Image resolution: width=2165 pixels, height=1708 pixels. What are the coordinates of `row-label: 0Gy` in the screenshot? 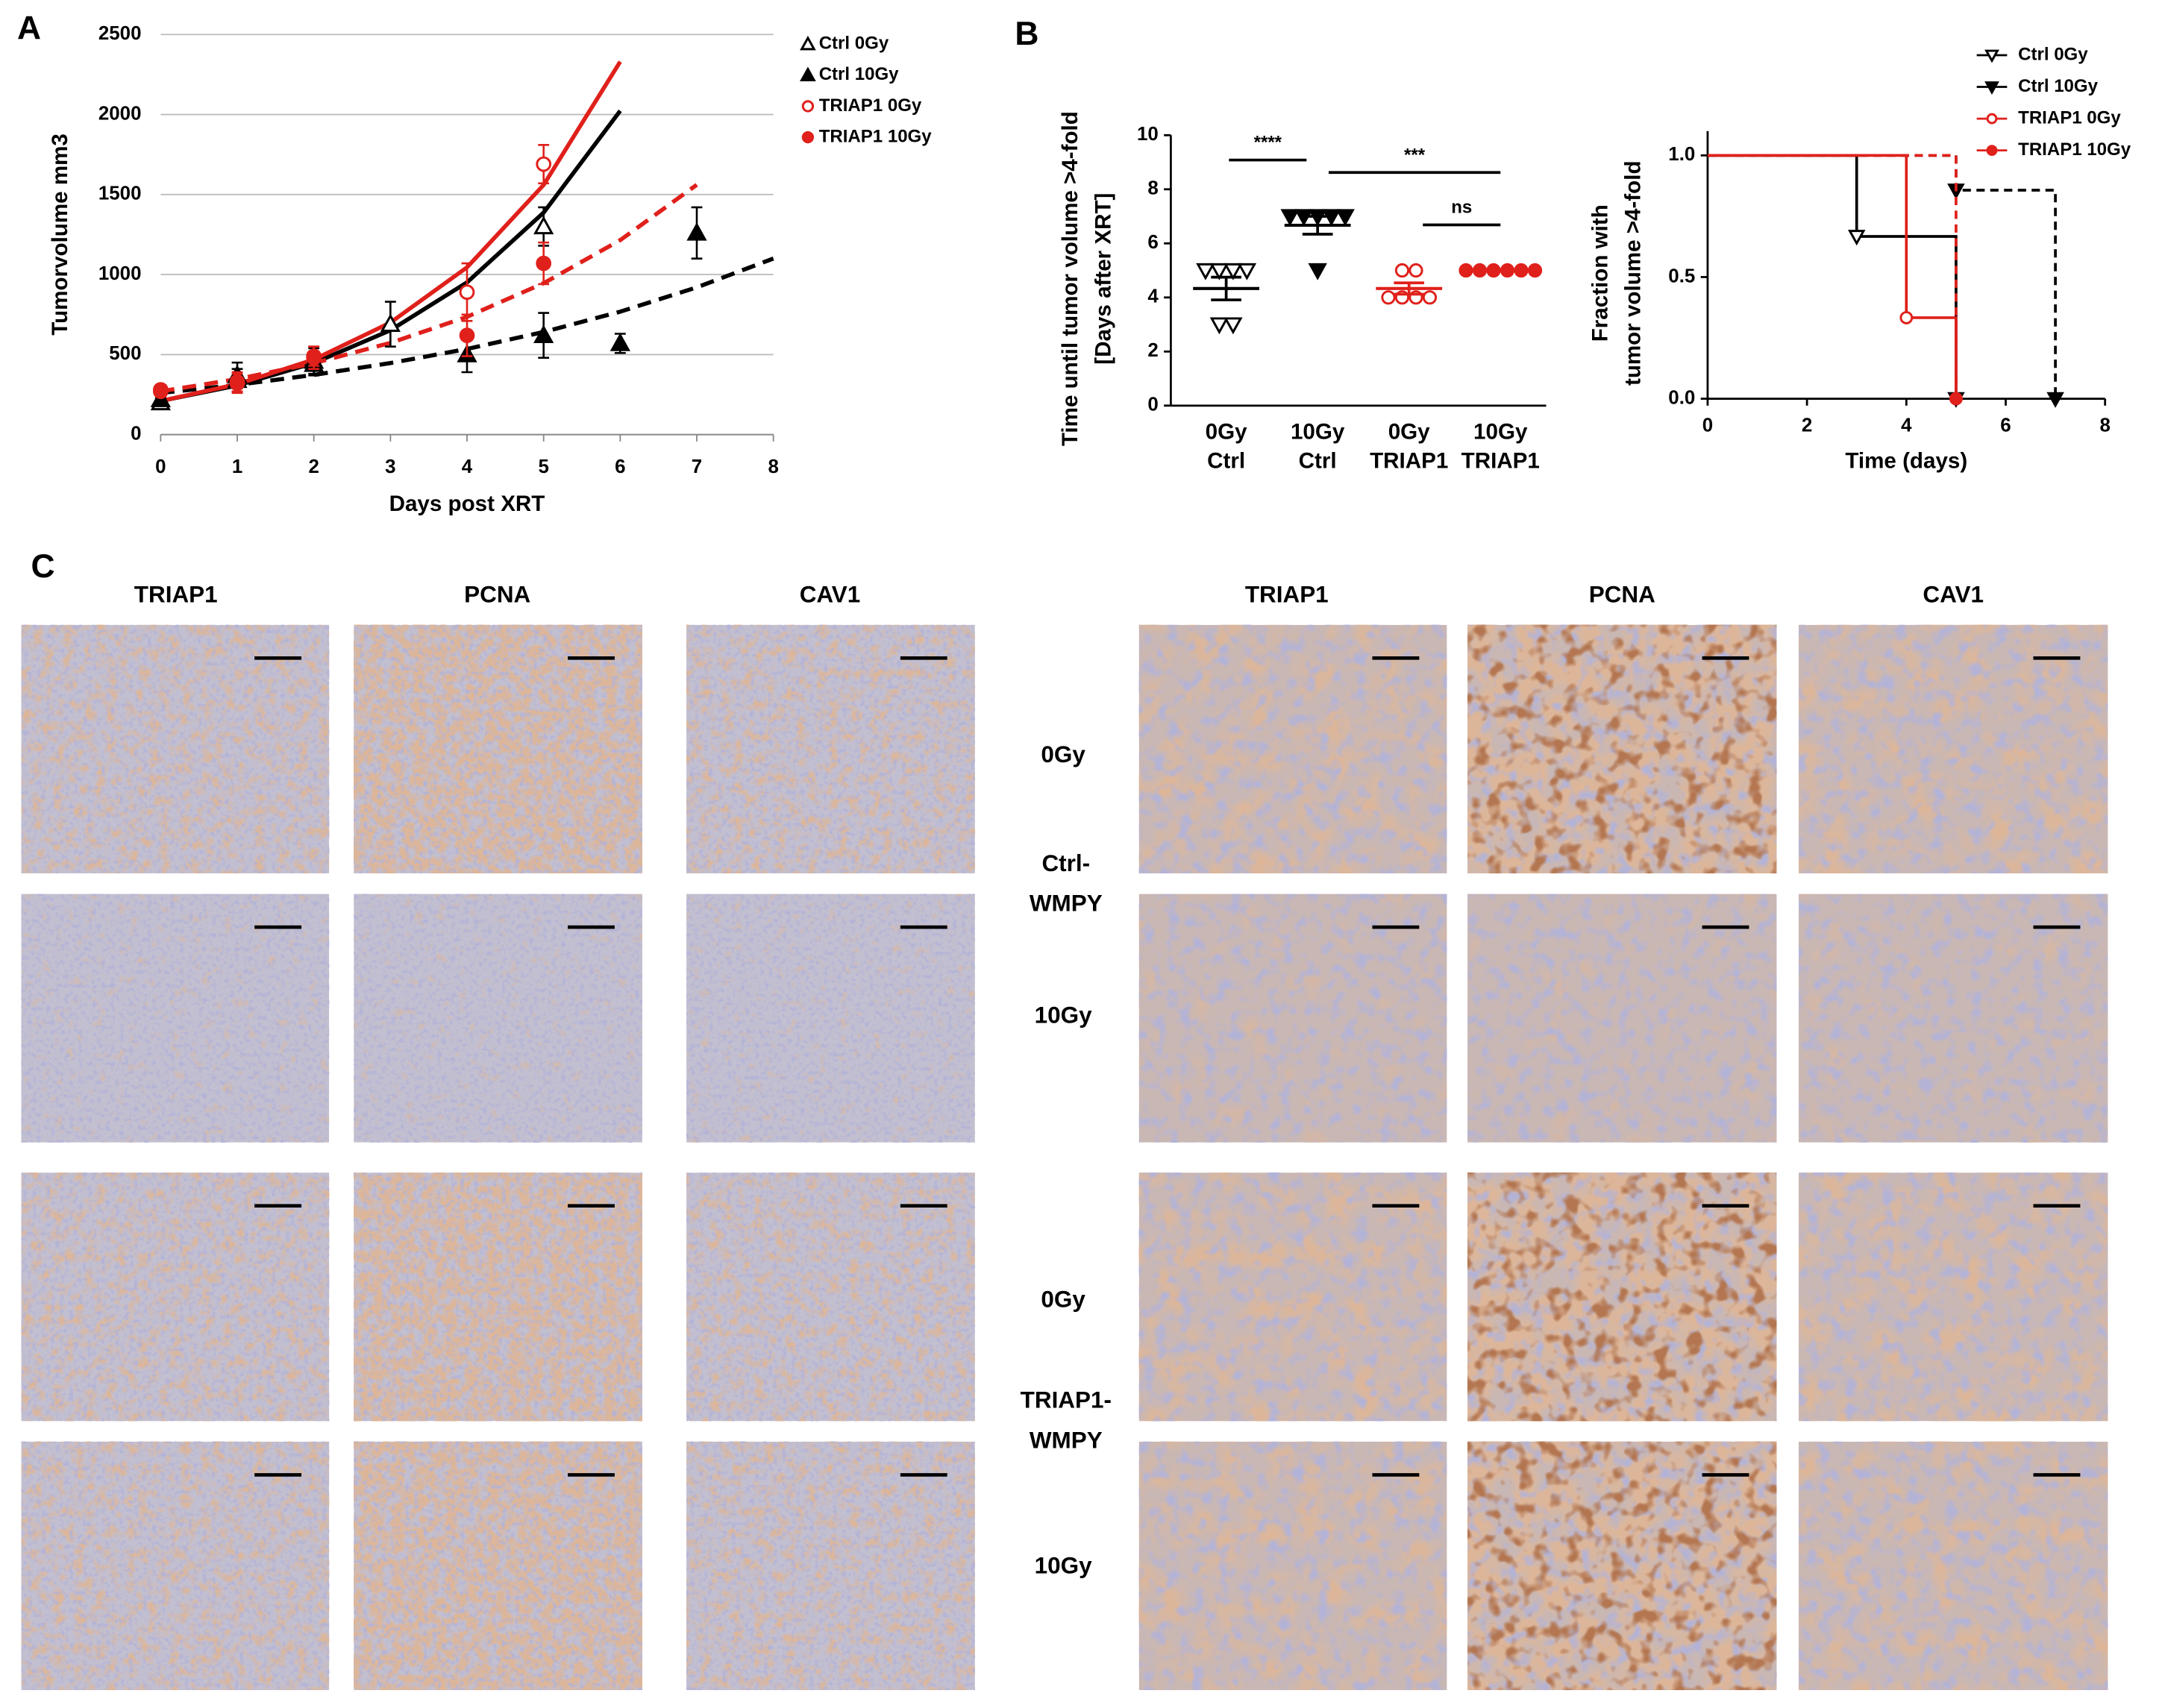 It's located at (1063, 754).